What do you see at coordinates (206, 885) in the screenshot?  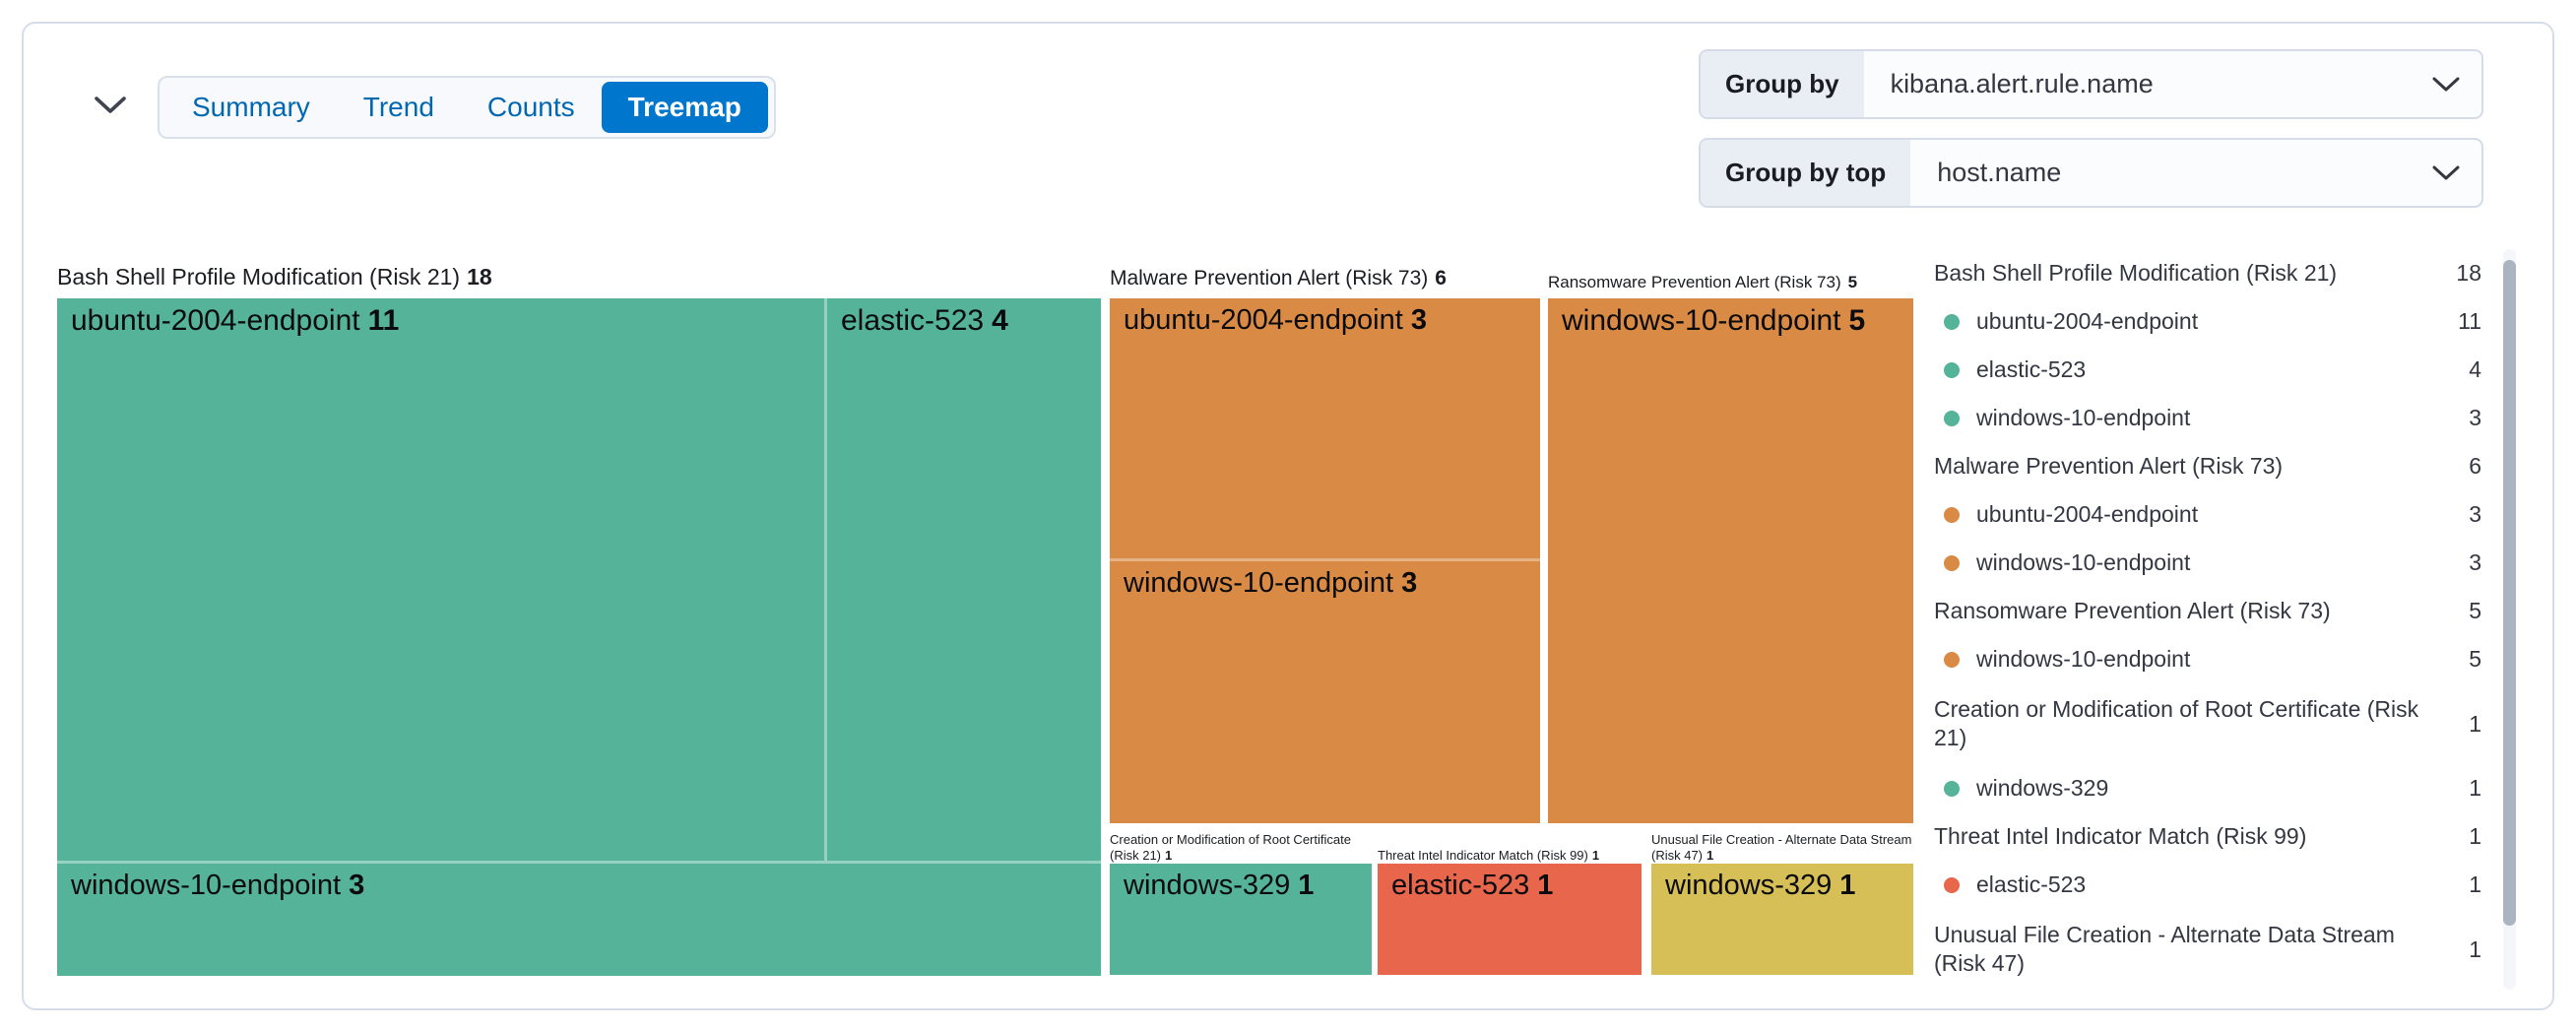 I see `tile-label: windows-10-endpoint` at bounding box center [206, 885].